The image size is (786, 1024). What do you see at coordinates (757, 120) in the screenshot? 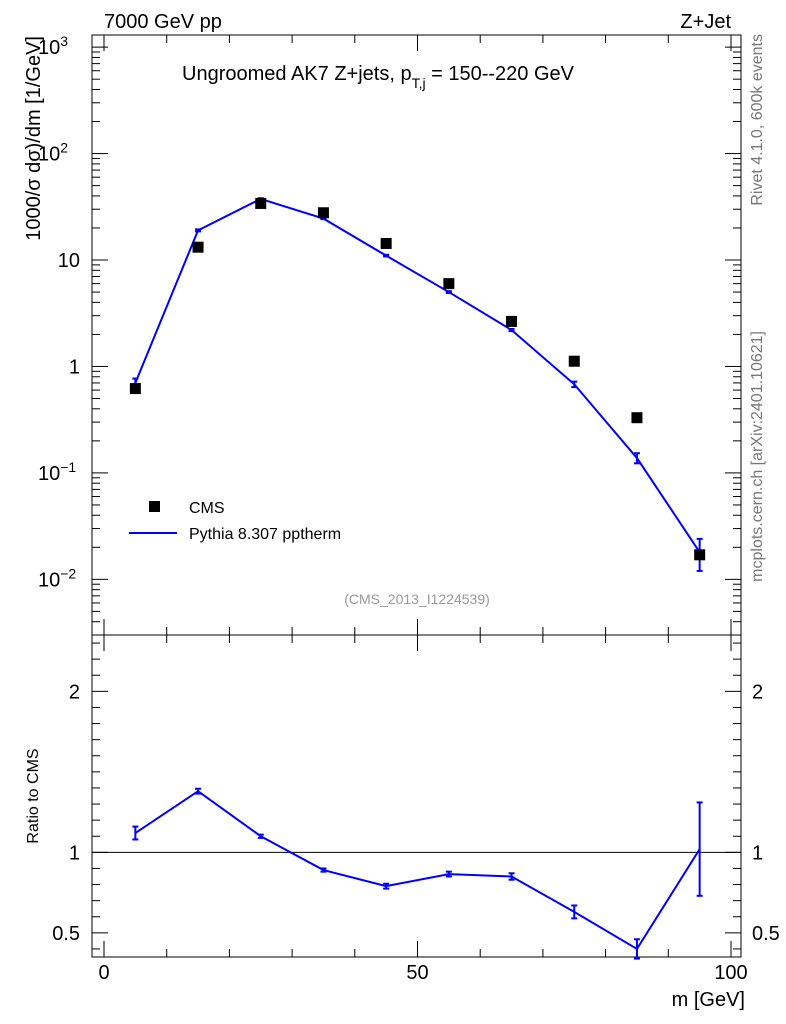
I see `rivet-label: Rivet 4.1.0, 600k events` at bounding box center [757, 120].